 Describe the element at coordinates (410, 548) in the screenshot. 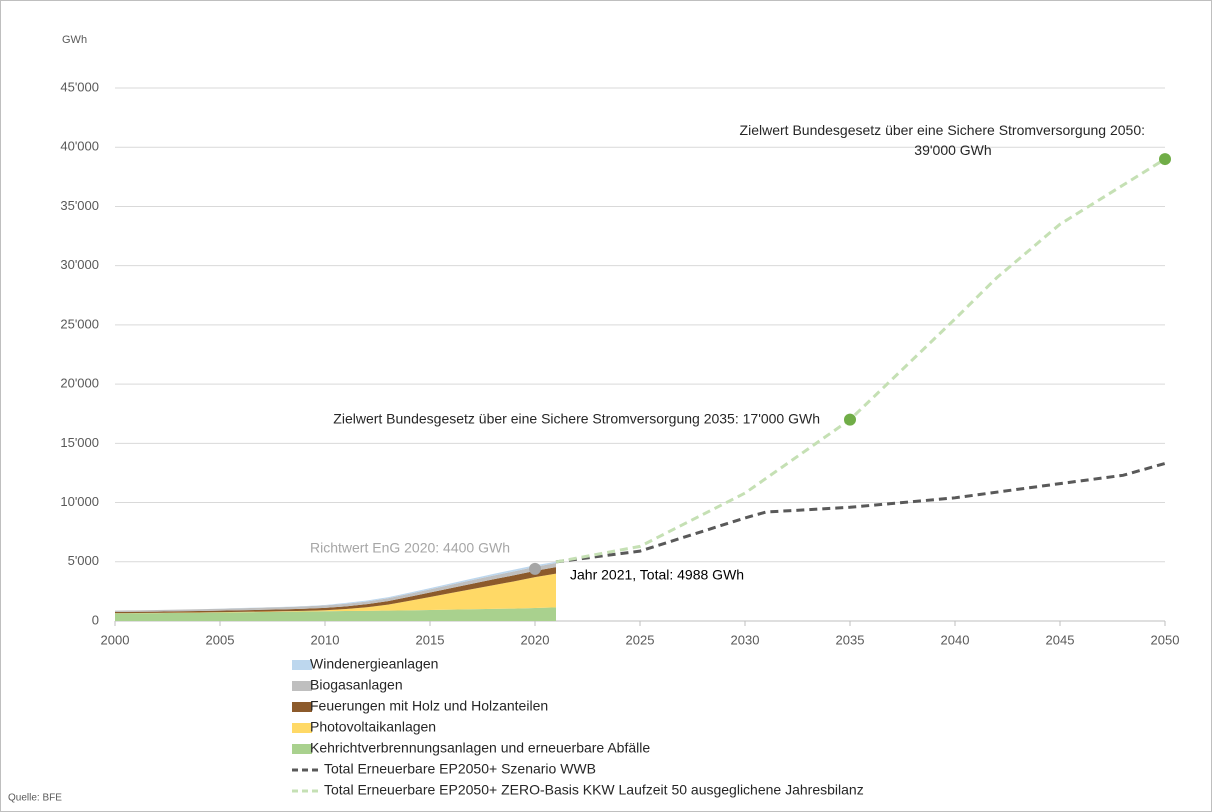

I see `annotation: Richtwert EnG 2020: 4400 GWh` at that location.